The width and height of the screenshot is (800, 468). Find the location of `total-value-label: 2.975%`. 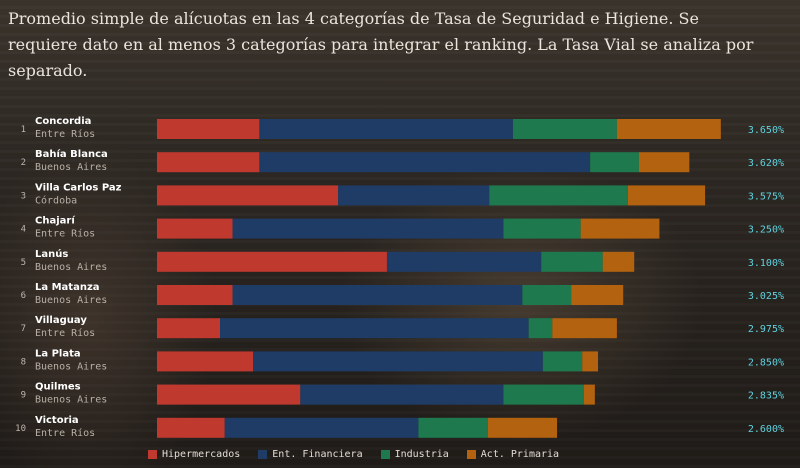

total-value-label: 2.975% is located at coordinates (766, 329).